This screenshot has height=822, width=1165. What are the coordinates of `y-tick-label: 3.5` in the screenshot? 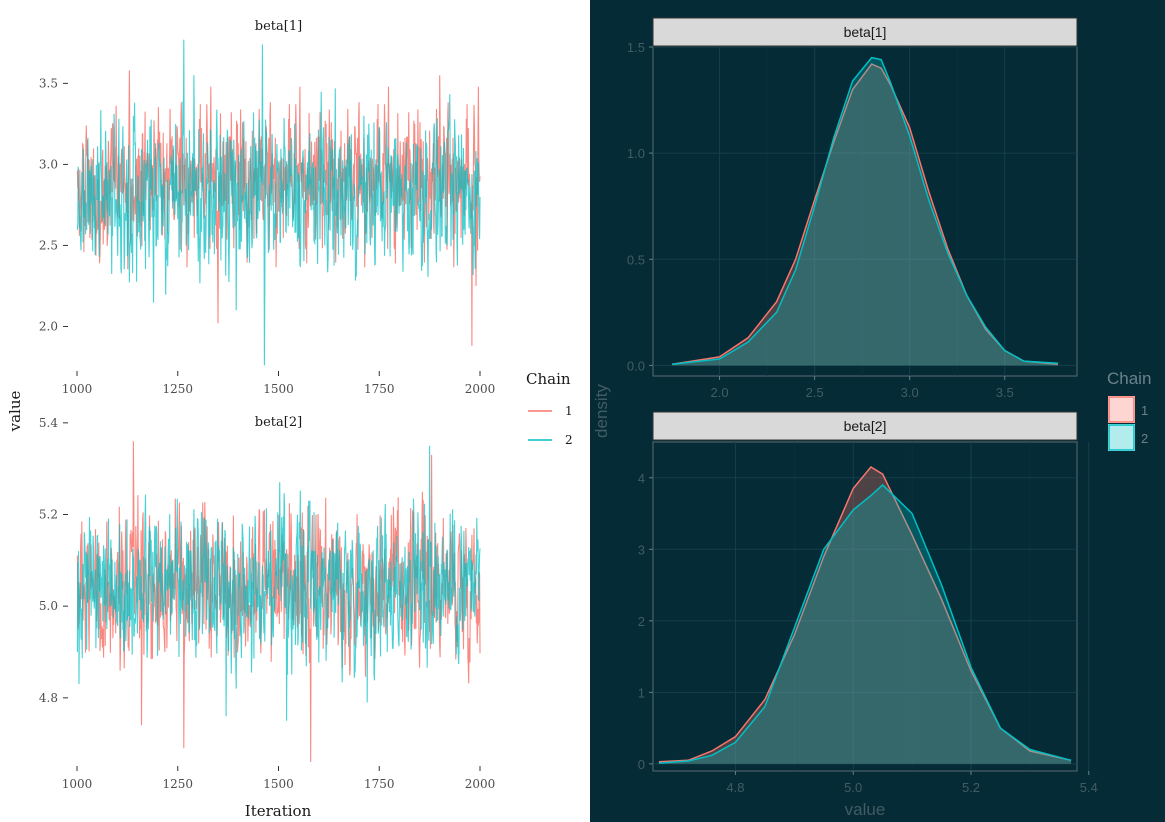 It's located at (48, 83).